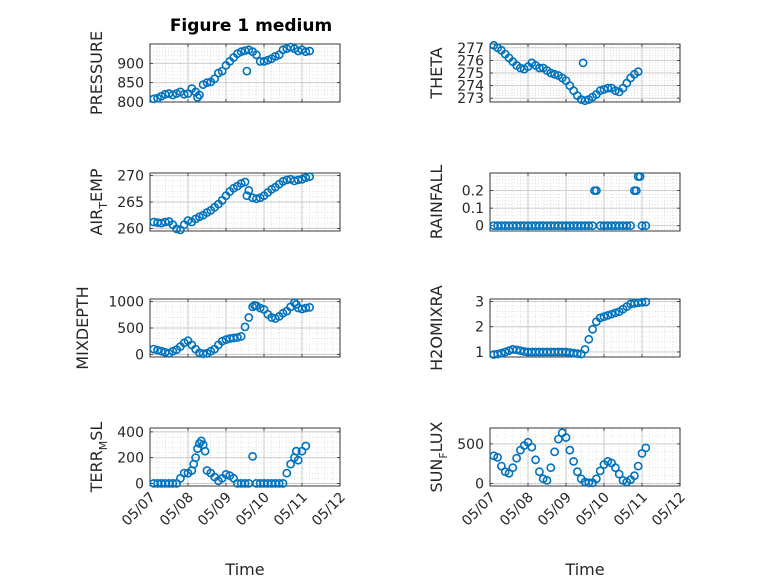 This screenshot has height=583, width=778. Describe the element at coordinates (130, 84) in the screenshot. I see `y-tick-label: 850` at that location.